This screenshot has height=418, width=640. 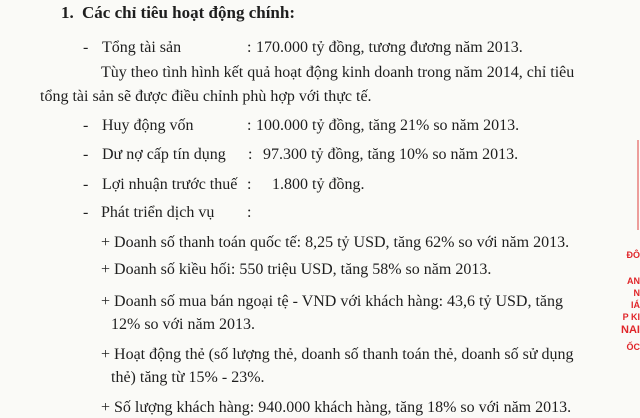 I want to click on item-label: Tổng tài sản, so click(x=141, y=48).